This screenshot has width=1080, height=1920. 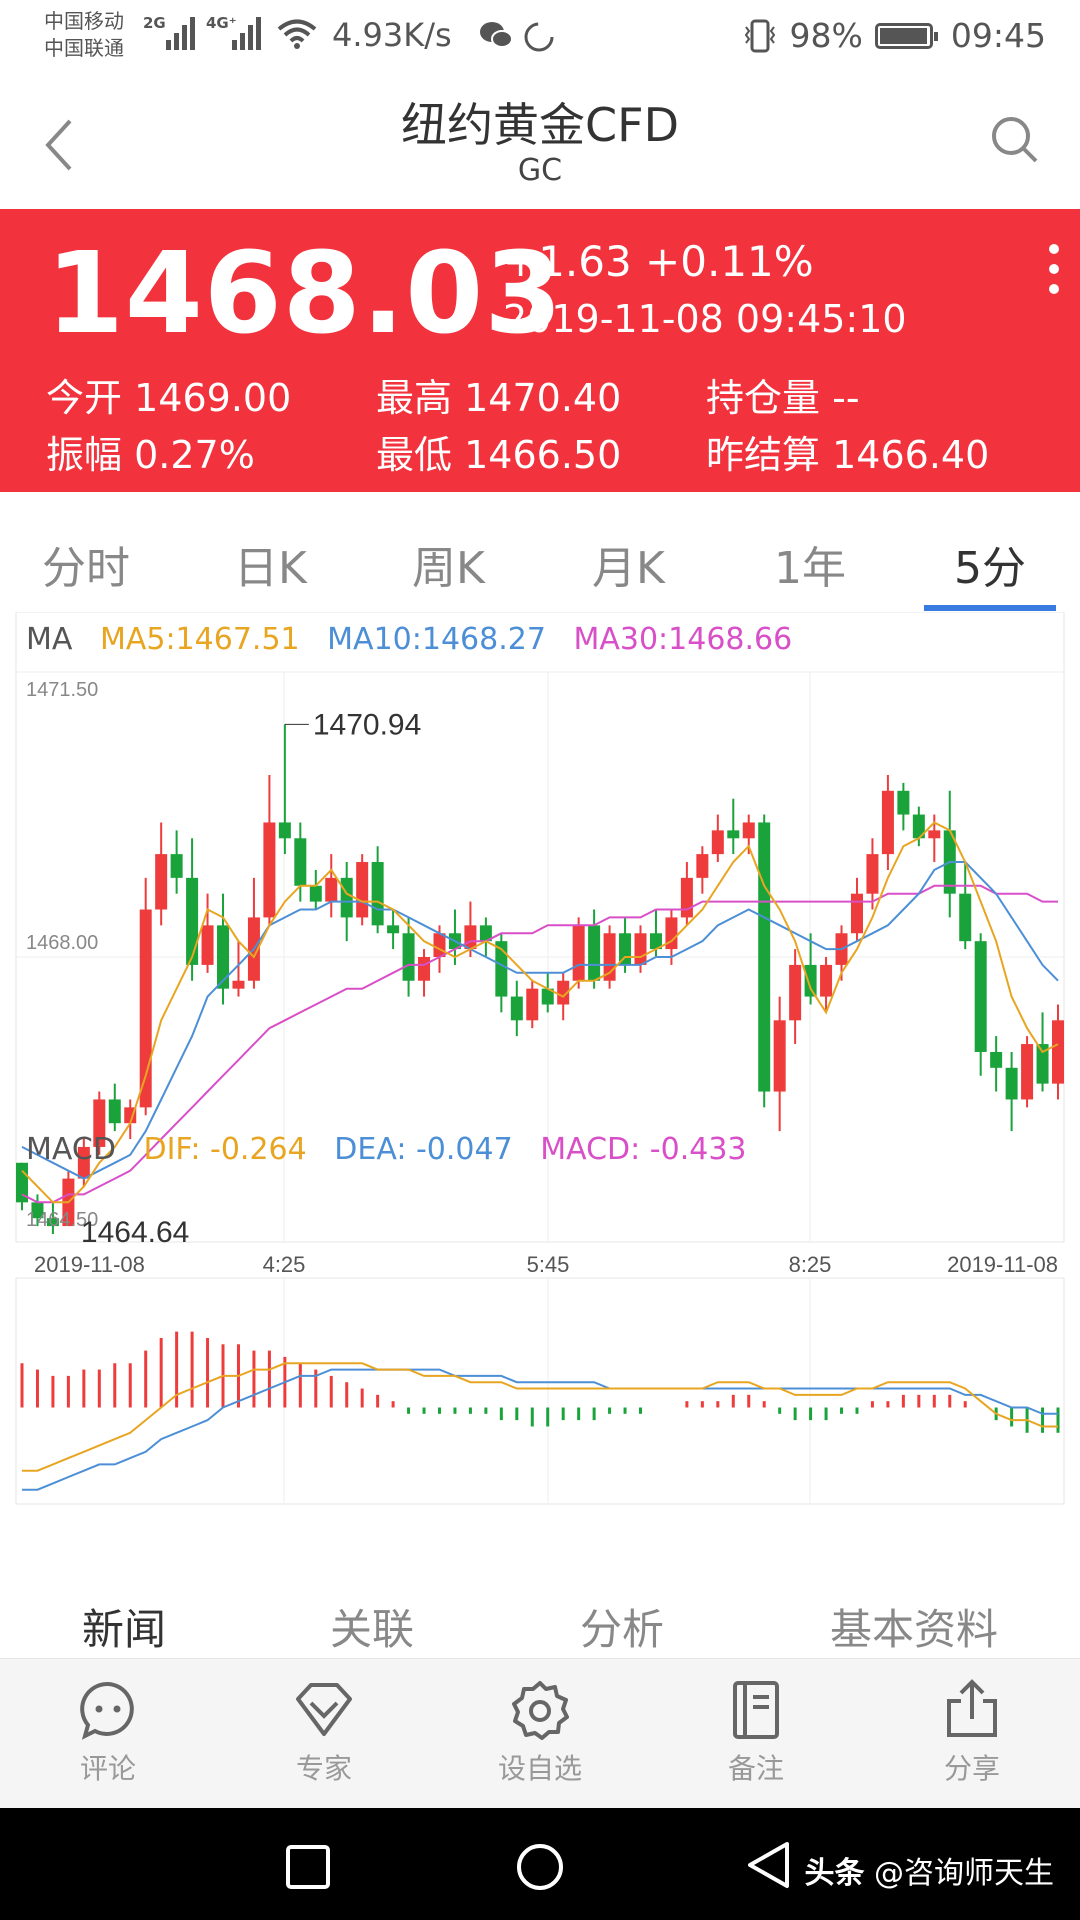 I want to click on tab-intraday: 分时, so click(x=86, y=568).